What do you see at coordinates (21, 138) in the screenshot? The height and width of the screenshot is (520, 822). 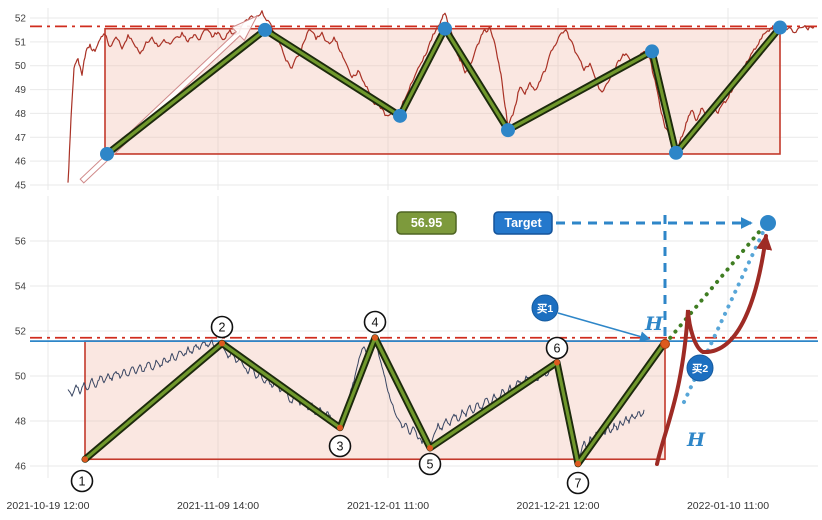 I see `y-tick-label: 47` at bounding box center [21, 138].